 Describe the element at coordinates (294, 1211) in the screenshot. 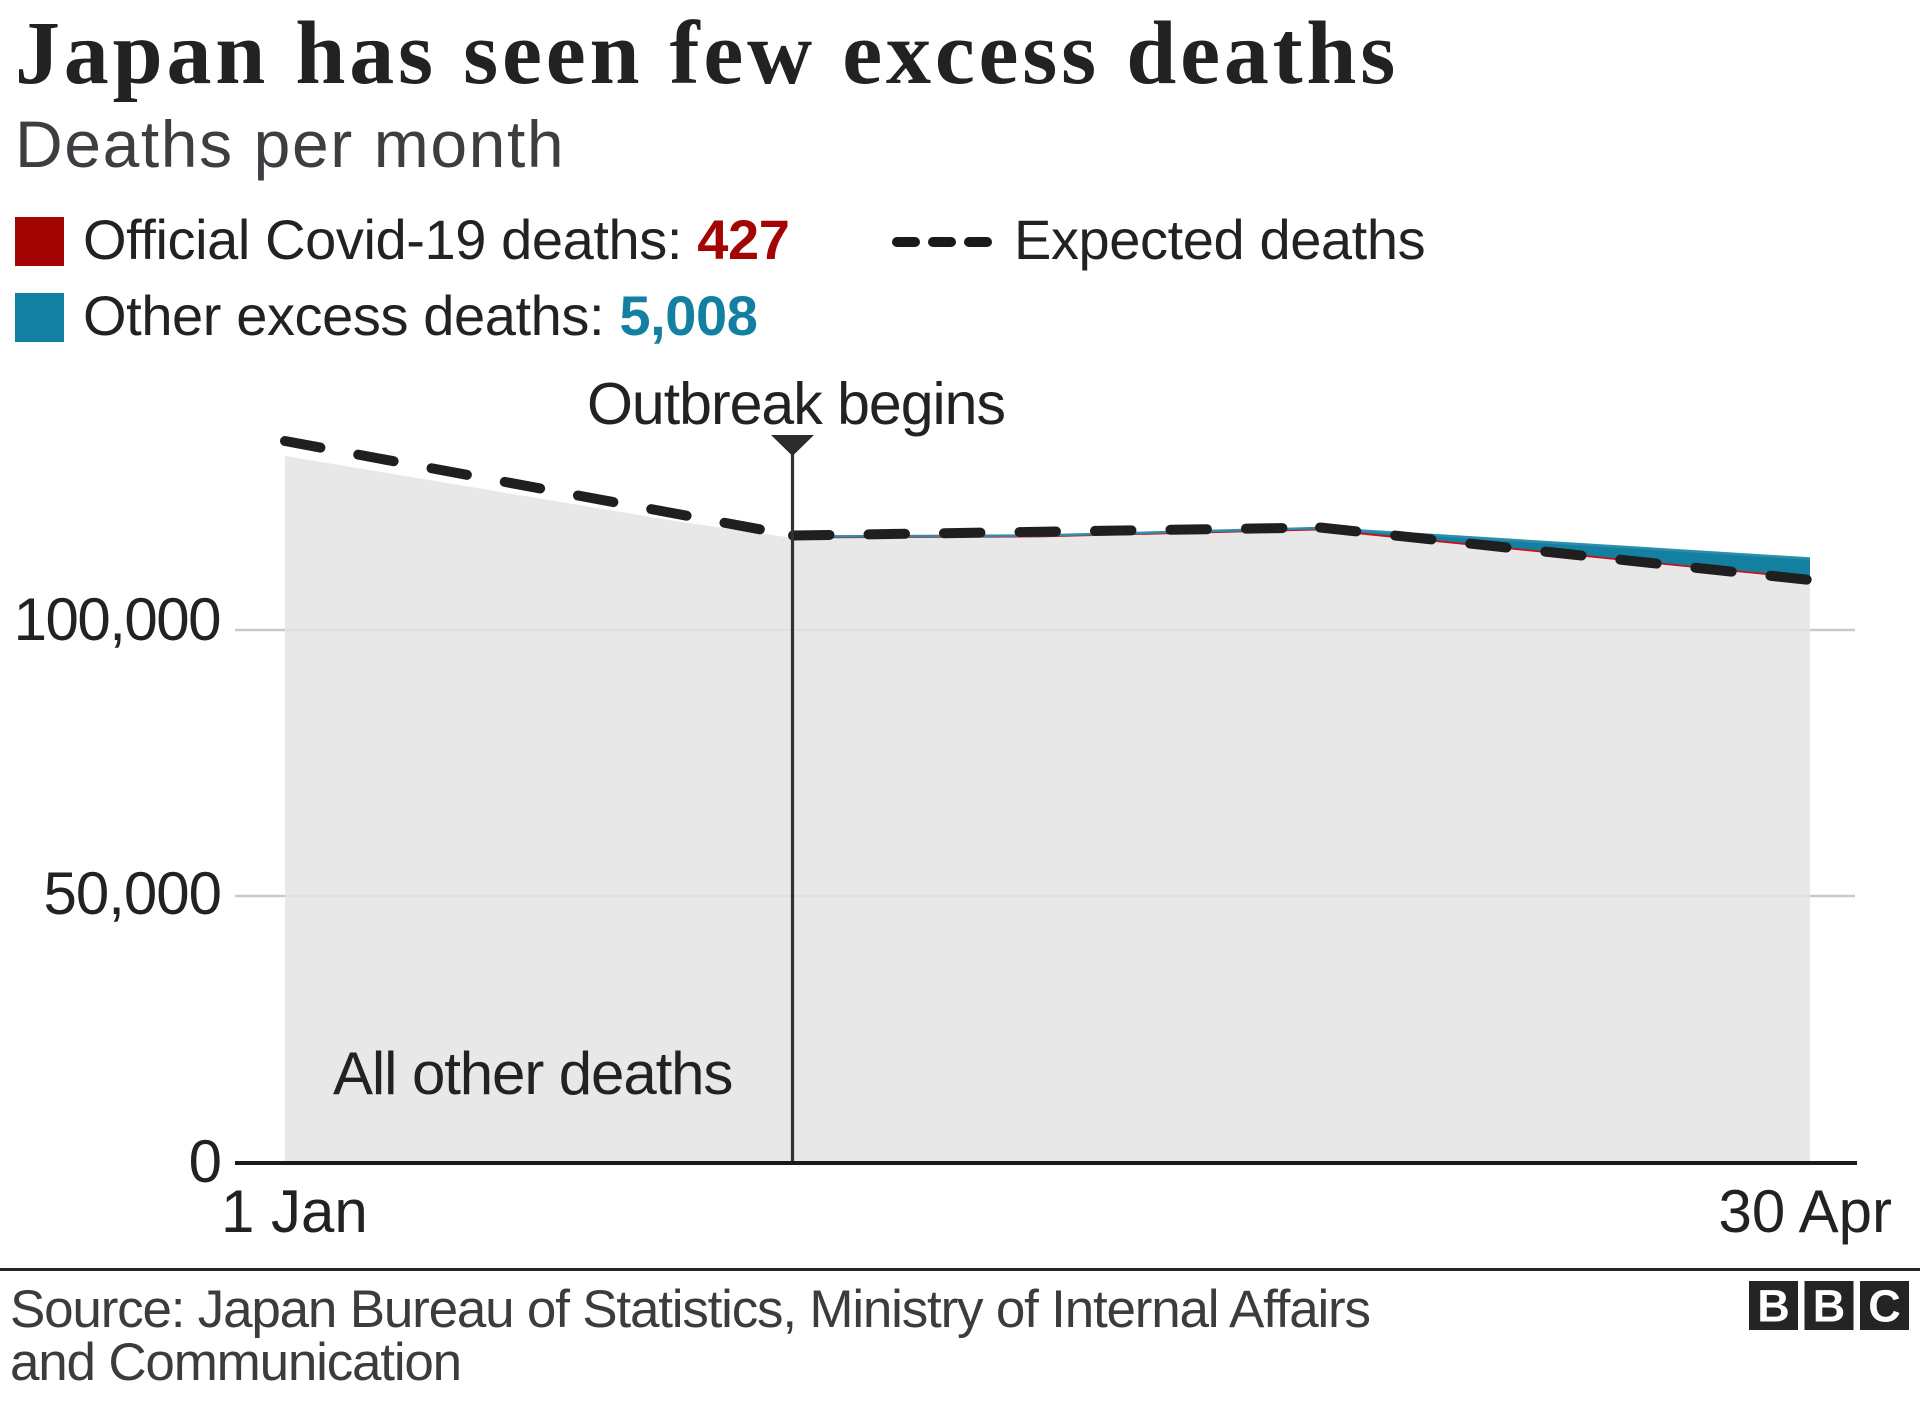

I see `svg-text: 1 Jan` at that location.